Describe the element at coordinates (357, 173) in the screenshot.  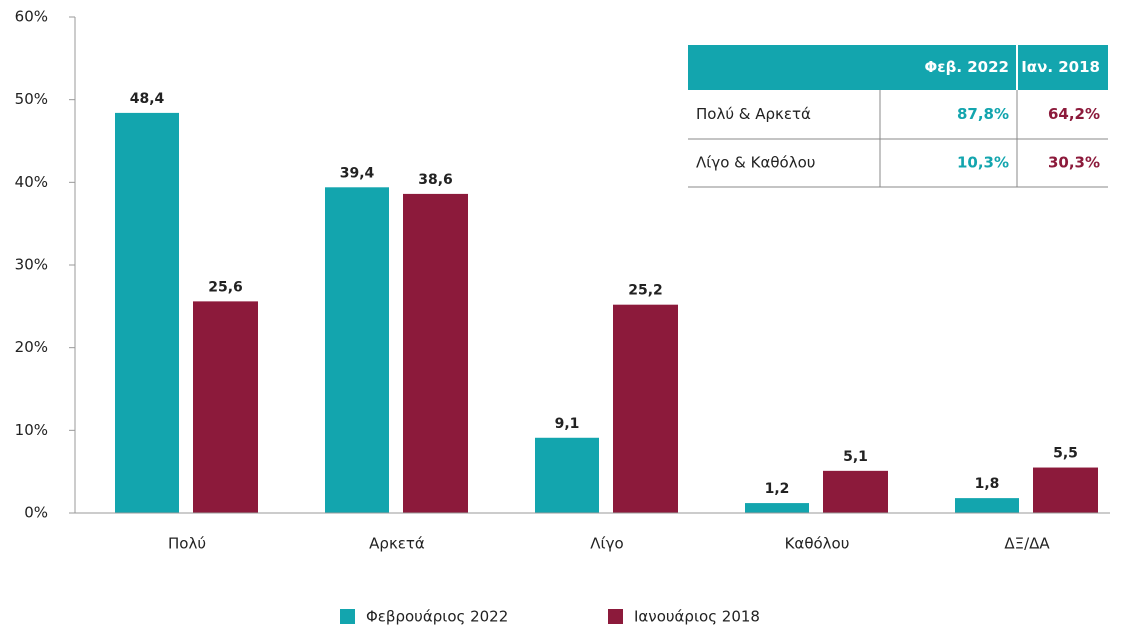
I see `value-label: 39,4` at that location.